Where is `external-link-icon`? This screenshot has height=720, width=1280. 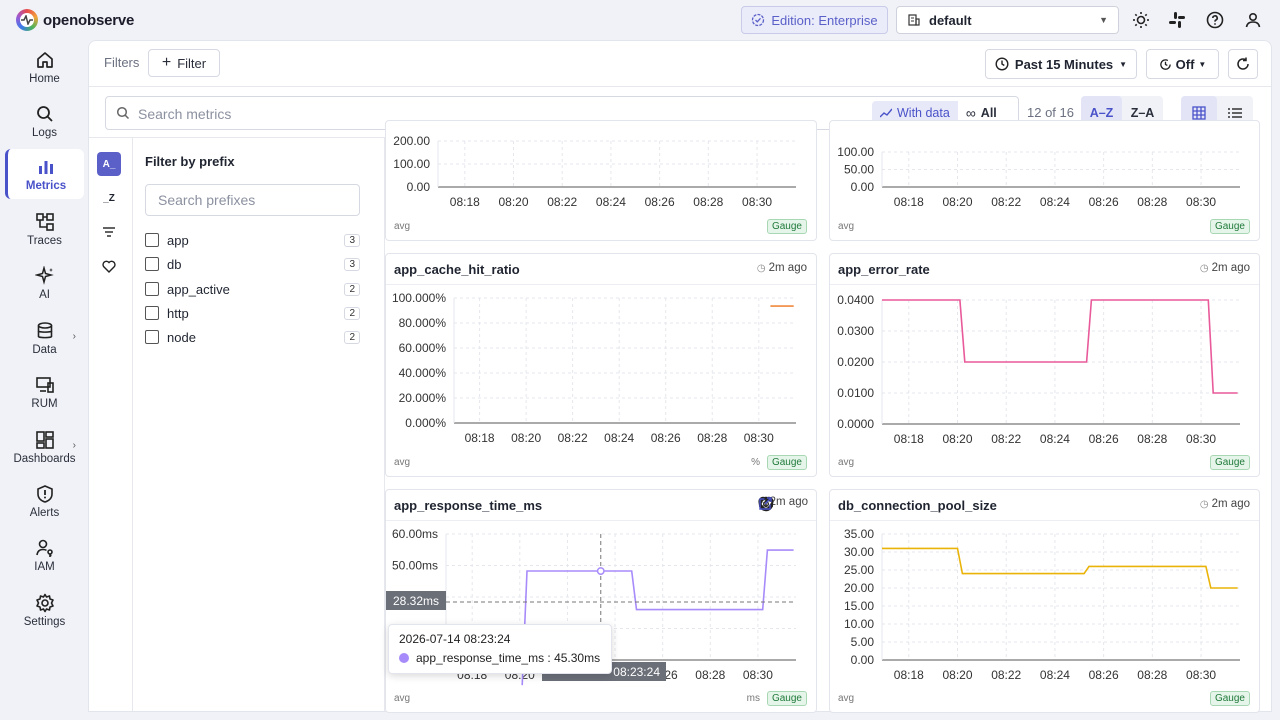
external-link-icon is located at coordinates (765, 503).